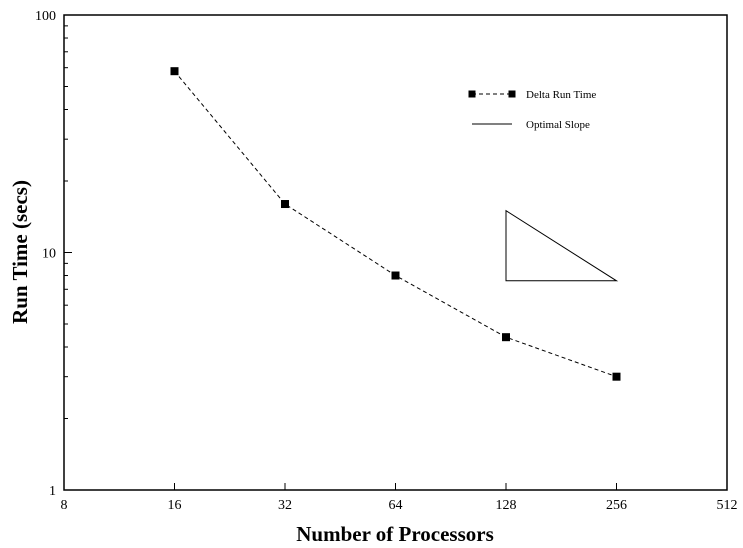 The image size is (743, 548). What do you see at coordinates (49, 254) in the screenshot?
I see `y-tick-label-10: 10` at bounding box center [49, 254].